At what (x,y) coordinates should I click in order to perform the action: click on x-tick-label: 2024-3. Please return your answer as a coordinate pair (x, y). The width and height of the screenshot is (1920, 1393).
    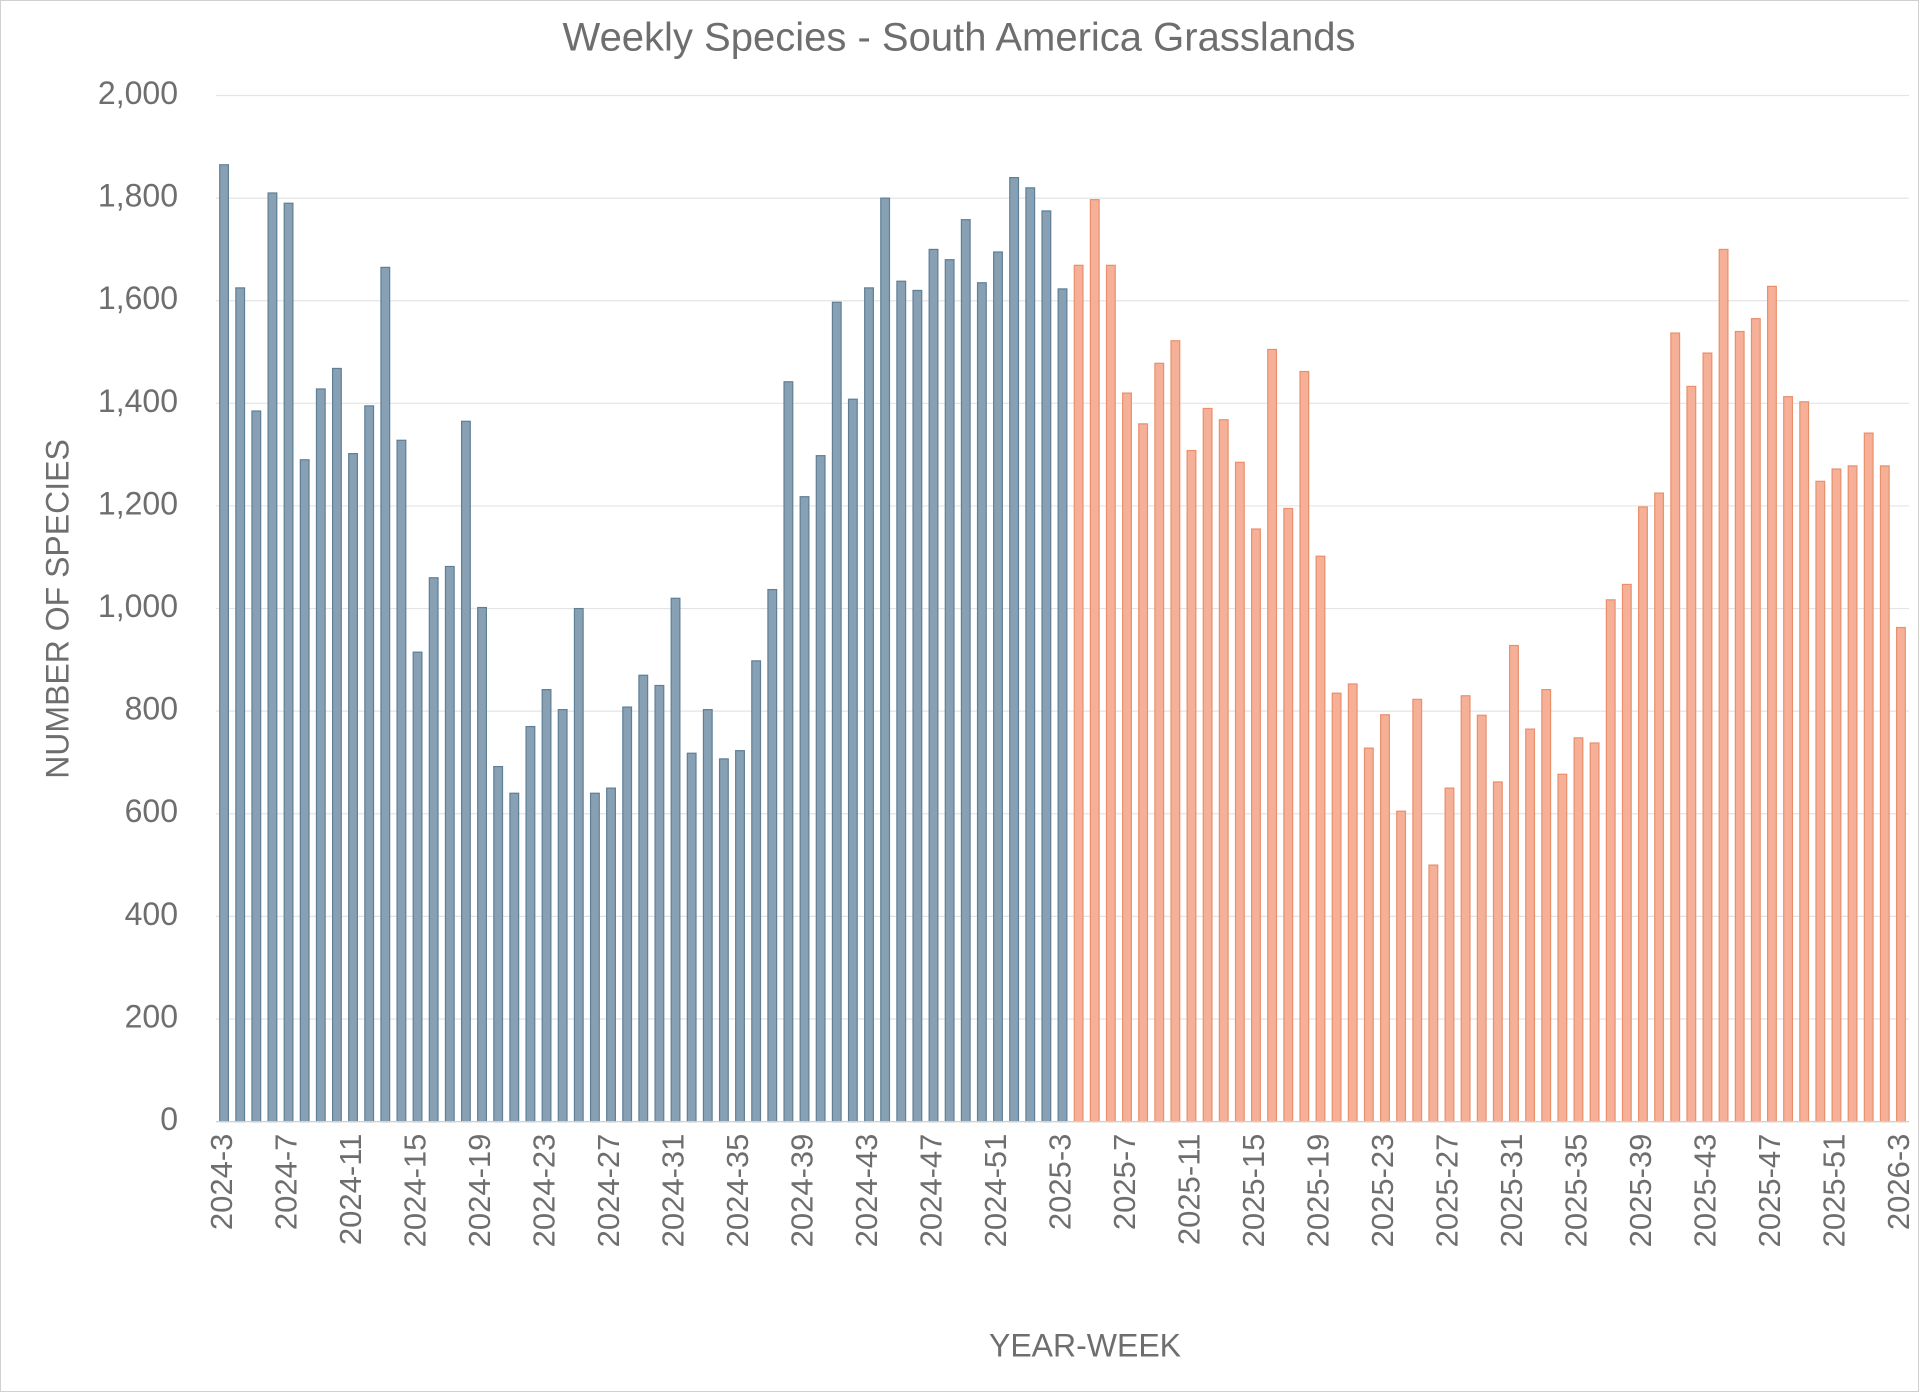
    Looking at the image, I should click on (221, 1182).